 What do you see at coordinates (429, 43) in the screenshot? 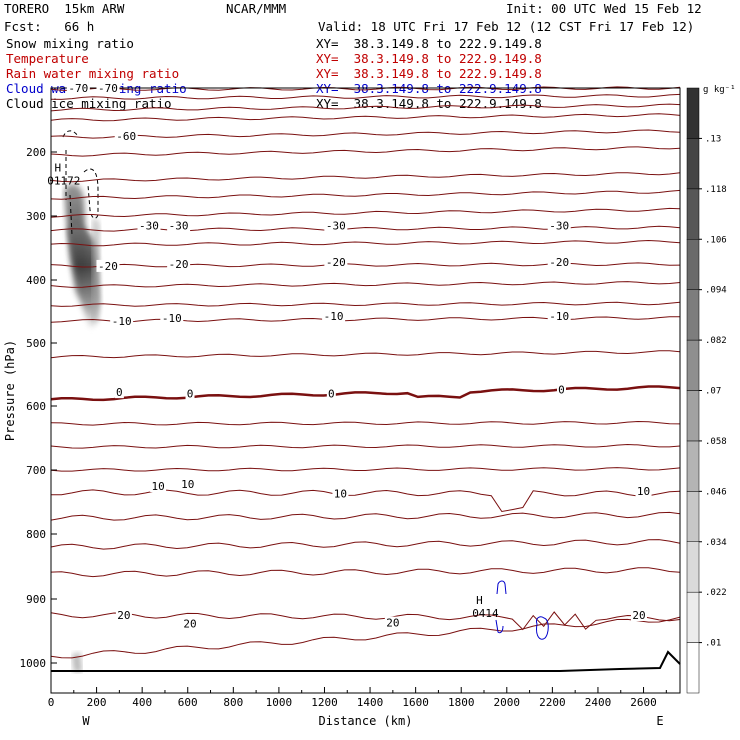
I see `field-xy-0: XY= 38.3.149.8 to 222.9.149.8` at bounding box center [429, 43].